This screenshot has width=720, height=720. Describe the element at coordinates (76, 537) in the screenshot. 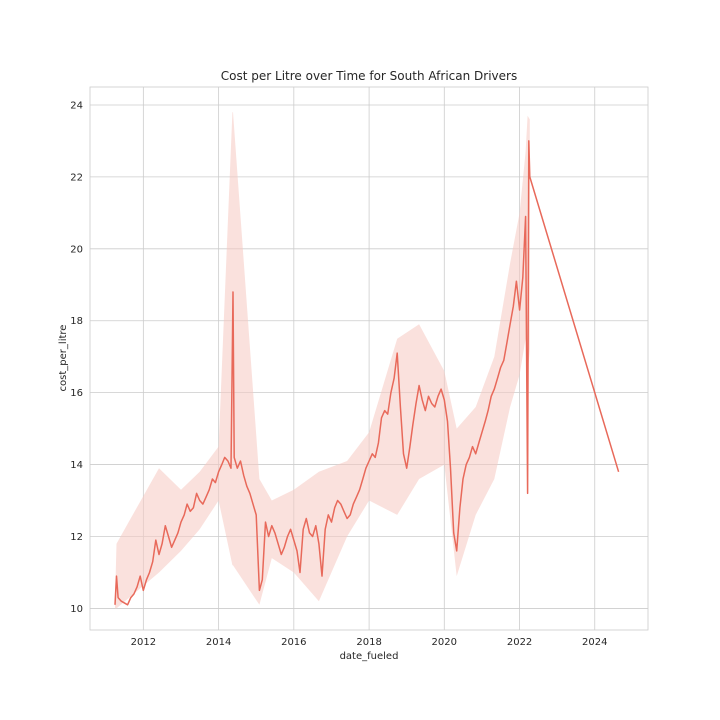

I see `y-tick-label: 12` at that location.